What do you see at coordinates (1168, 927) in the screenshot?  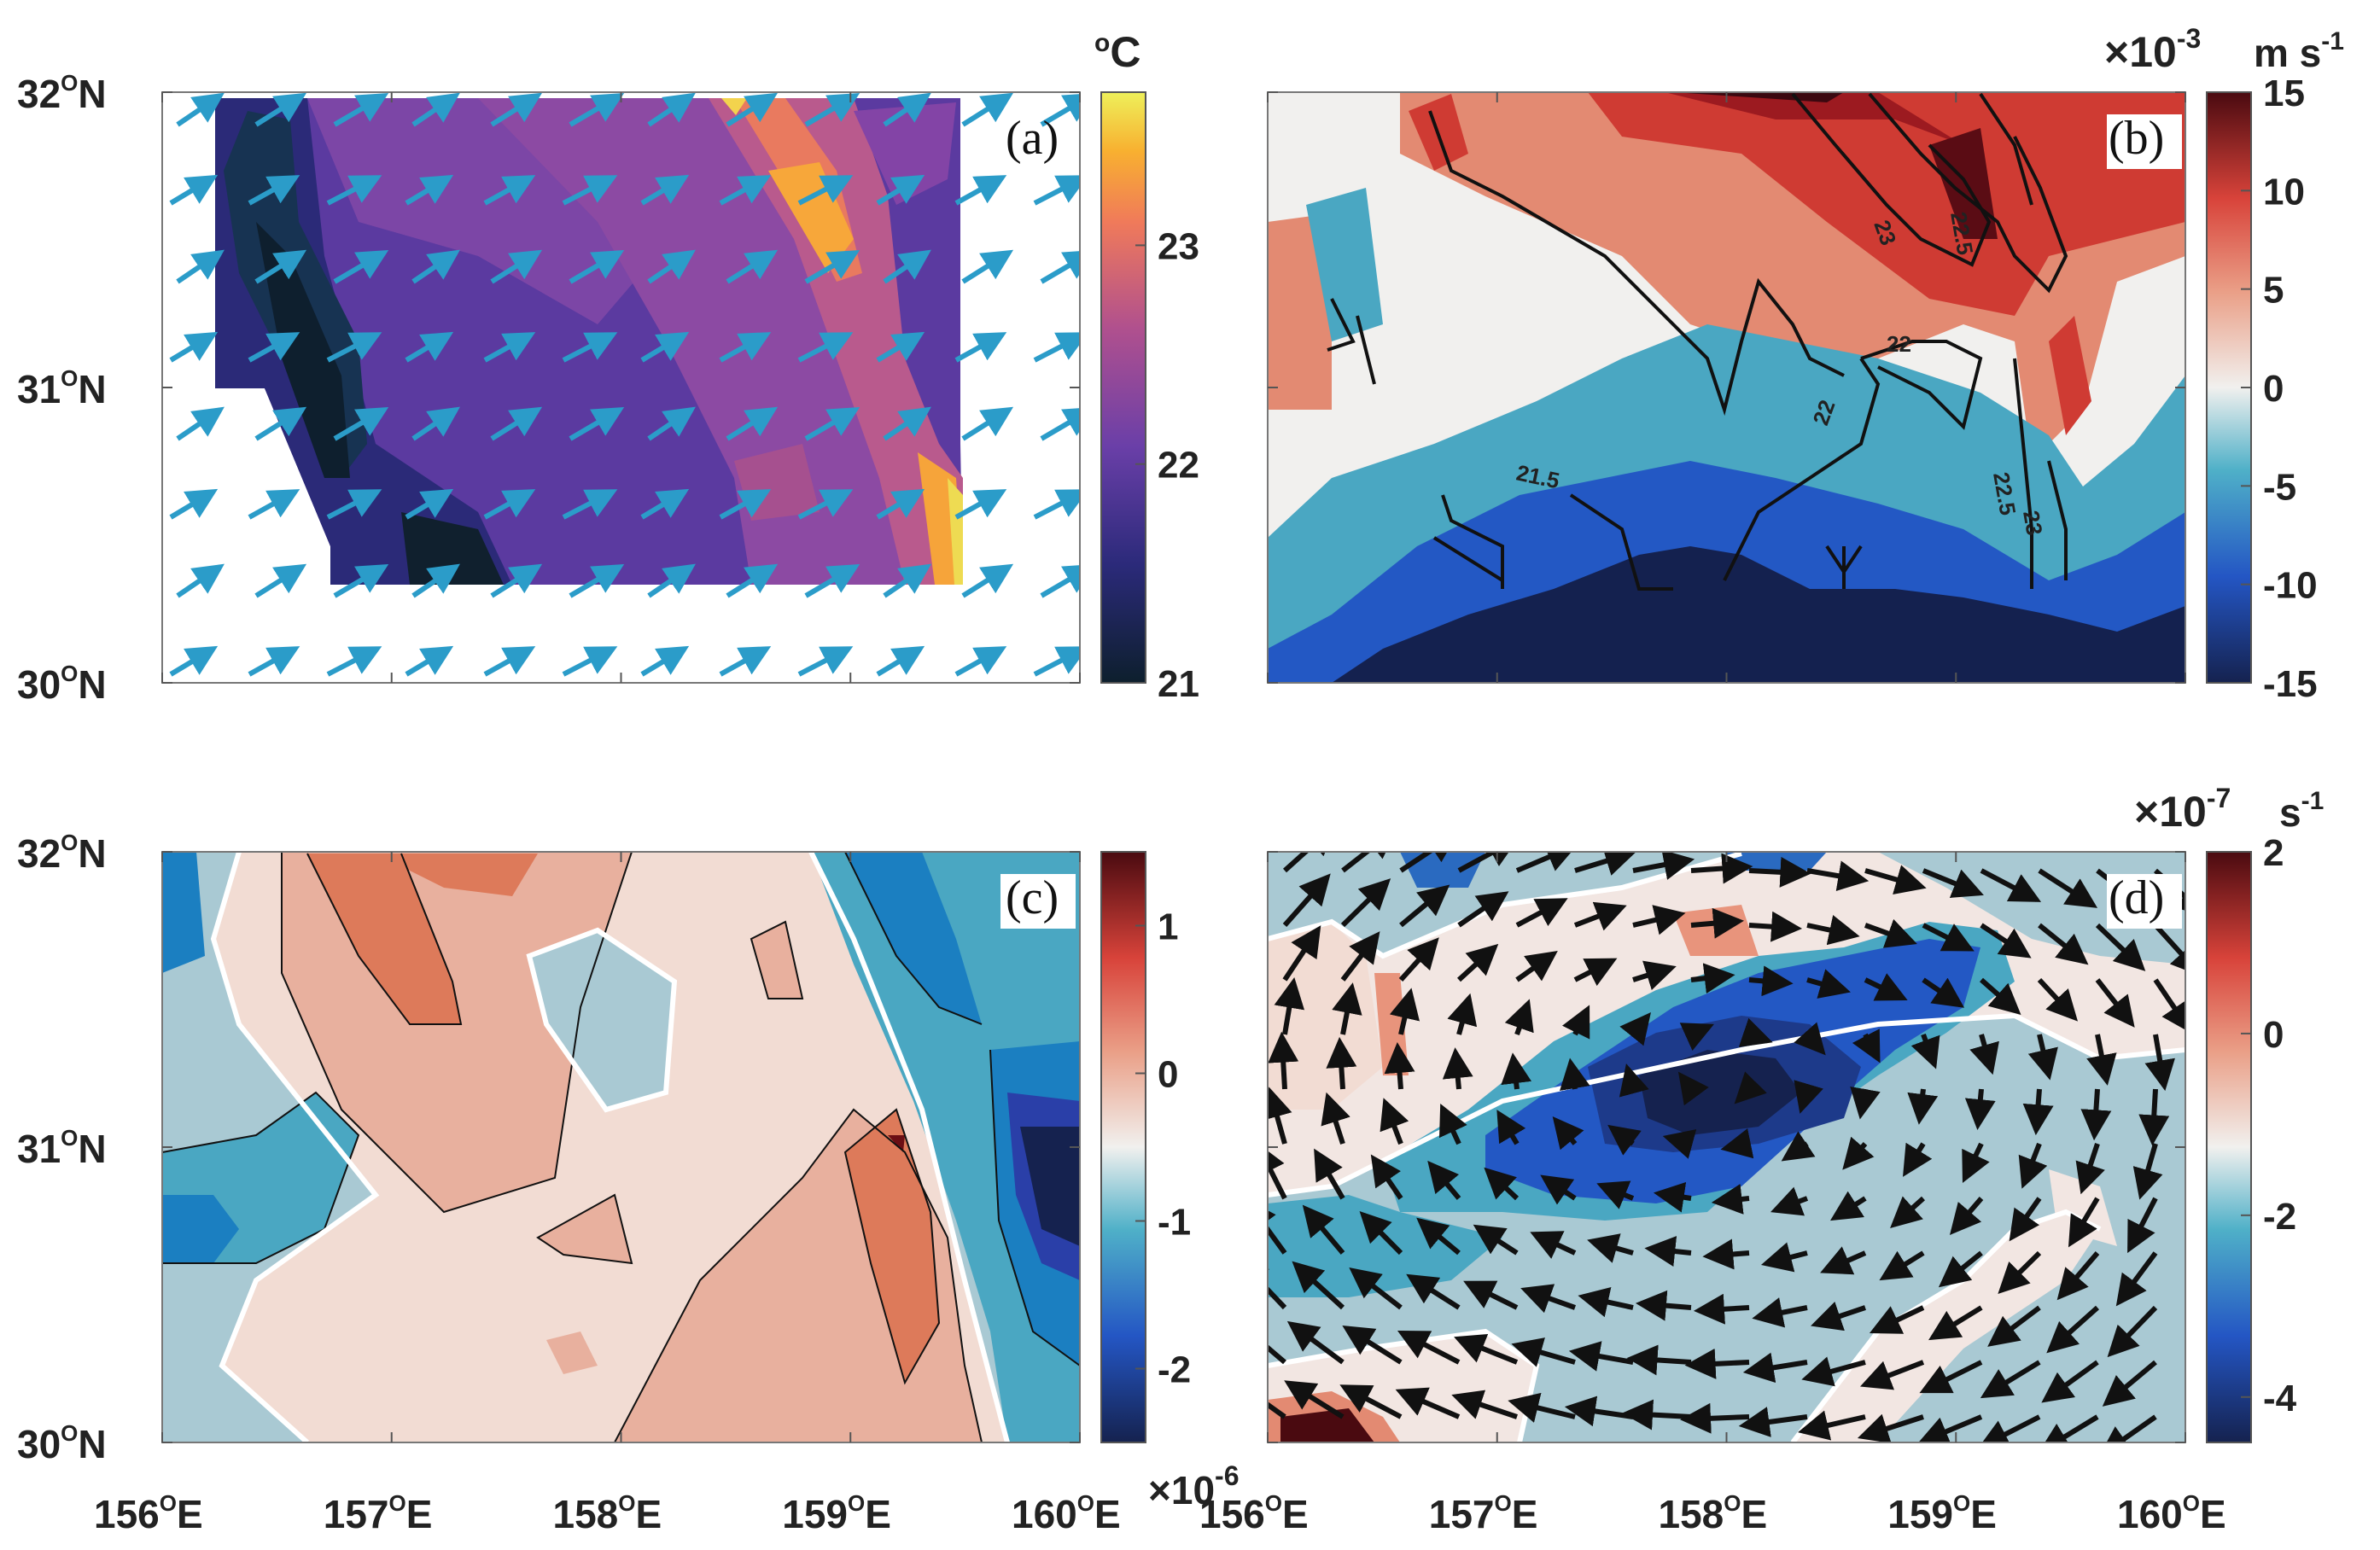 I see `colorbar-tick-label: 1` at bounding box center [1168, 927].